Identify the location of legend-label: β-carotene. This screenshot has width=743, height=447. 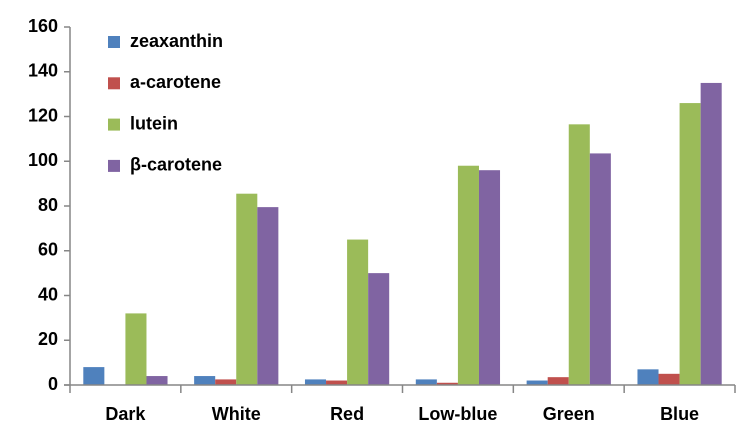
(176, 165).